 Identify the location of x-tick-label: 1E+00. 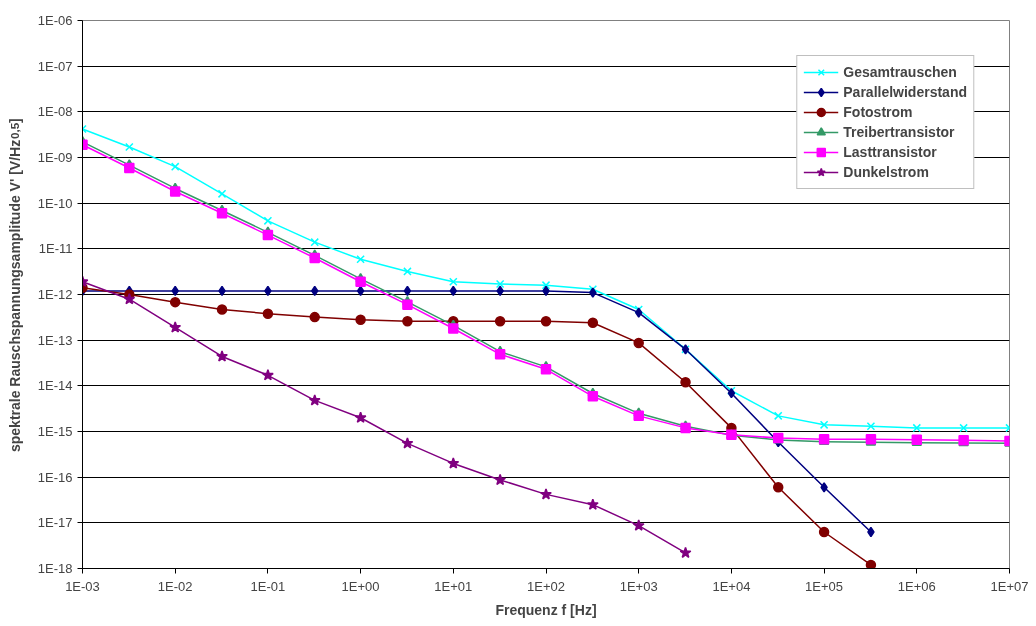
(360, 586).